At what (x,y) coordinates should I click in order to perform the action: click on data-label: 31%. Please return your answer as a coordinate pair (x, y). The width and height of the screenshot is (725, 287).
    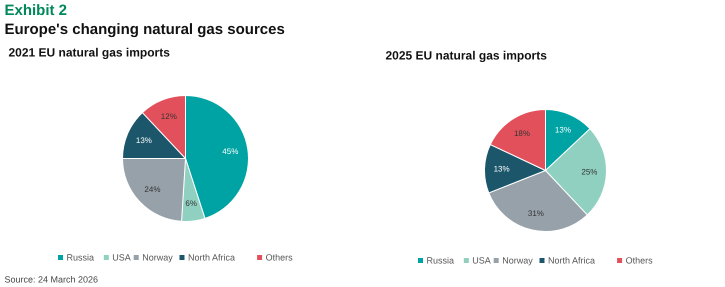
    Looking at the image, I should click on (536, 213).